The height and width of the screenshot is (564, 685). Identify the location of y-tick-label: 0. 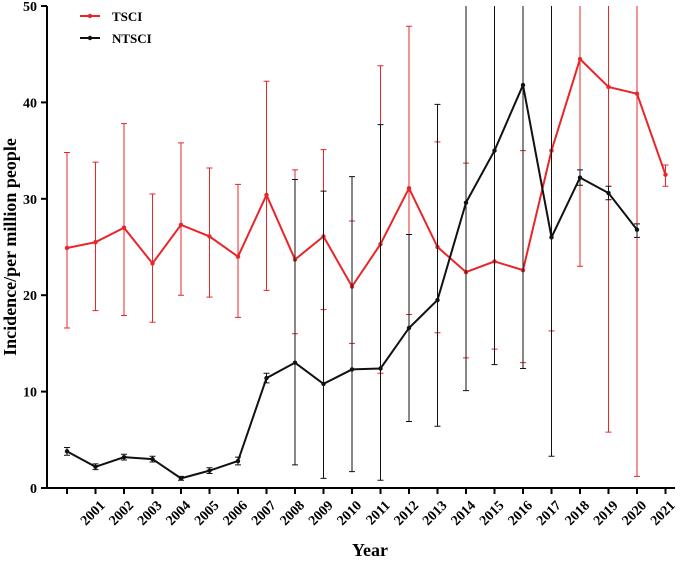
(33, 489).